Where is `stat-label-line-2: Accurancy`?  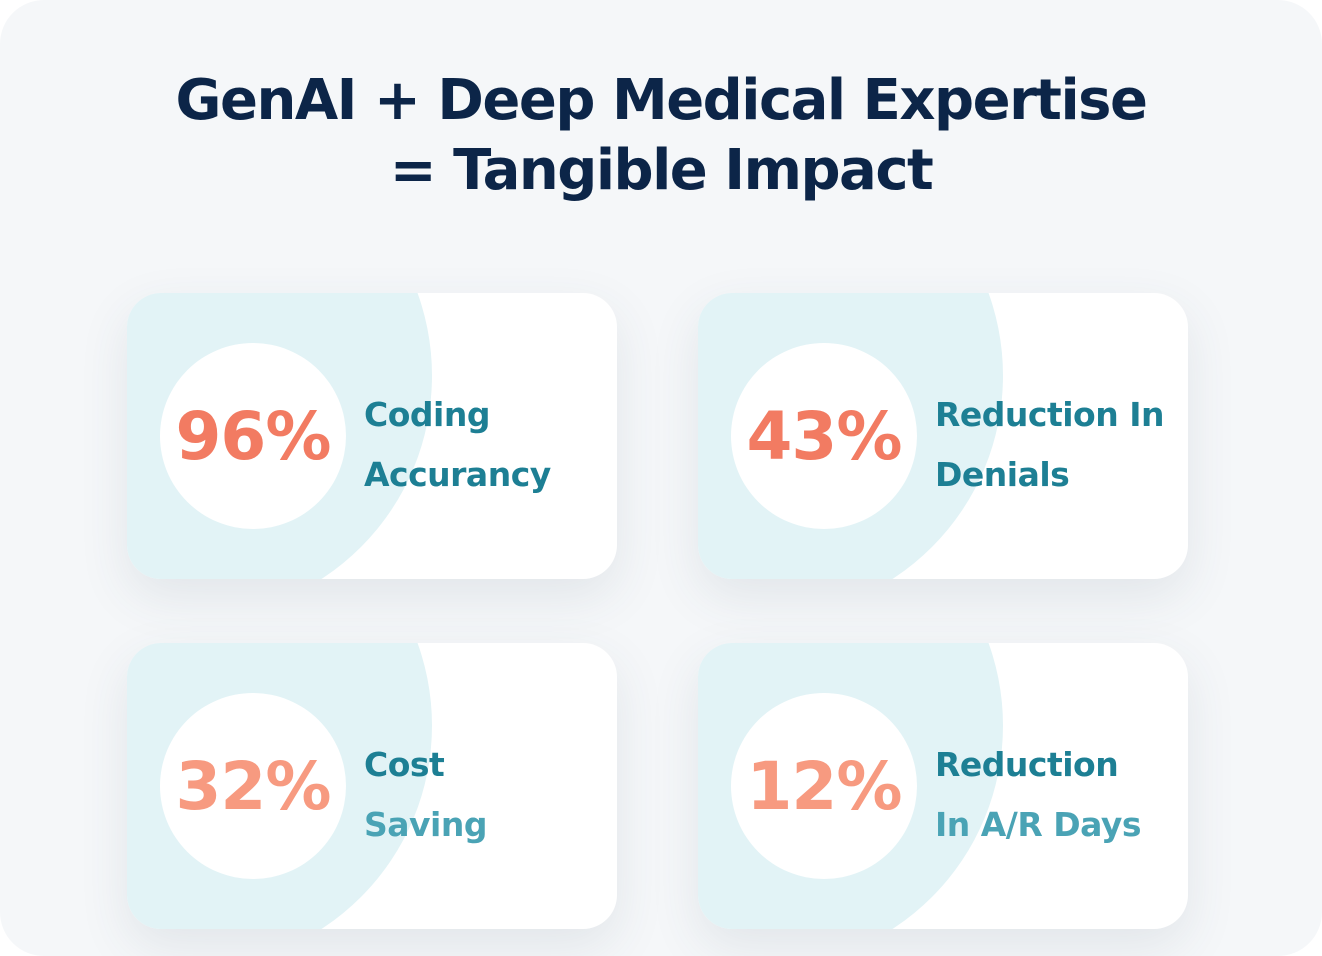 stat-label-line-2: Accurancy is located at coordinates (457, 474).